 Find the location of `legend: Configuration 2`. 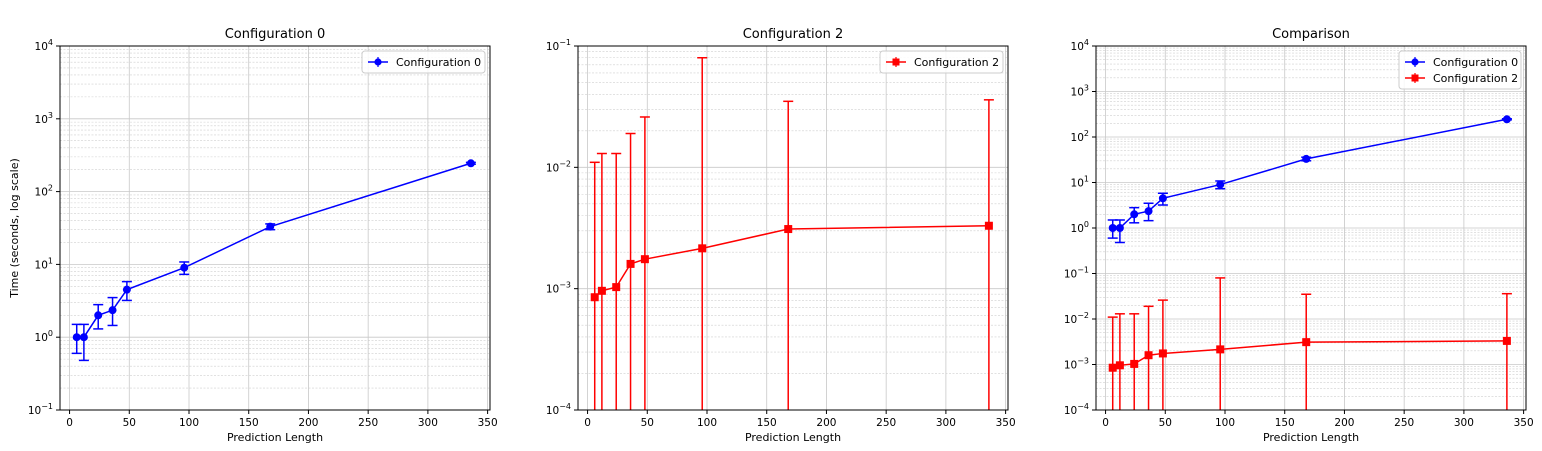

legend: Configuration 2 is located at coordinates (941, 62).